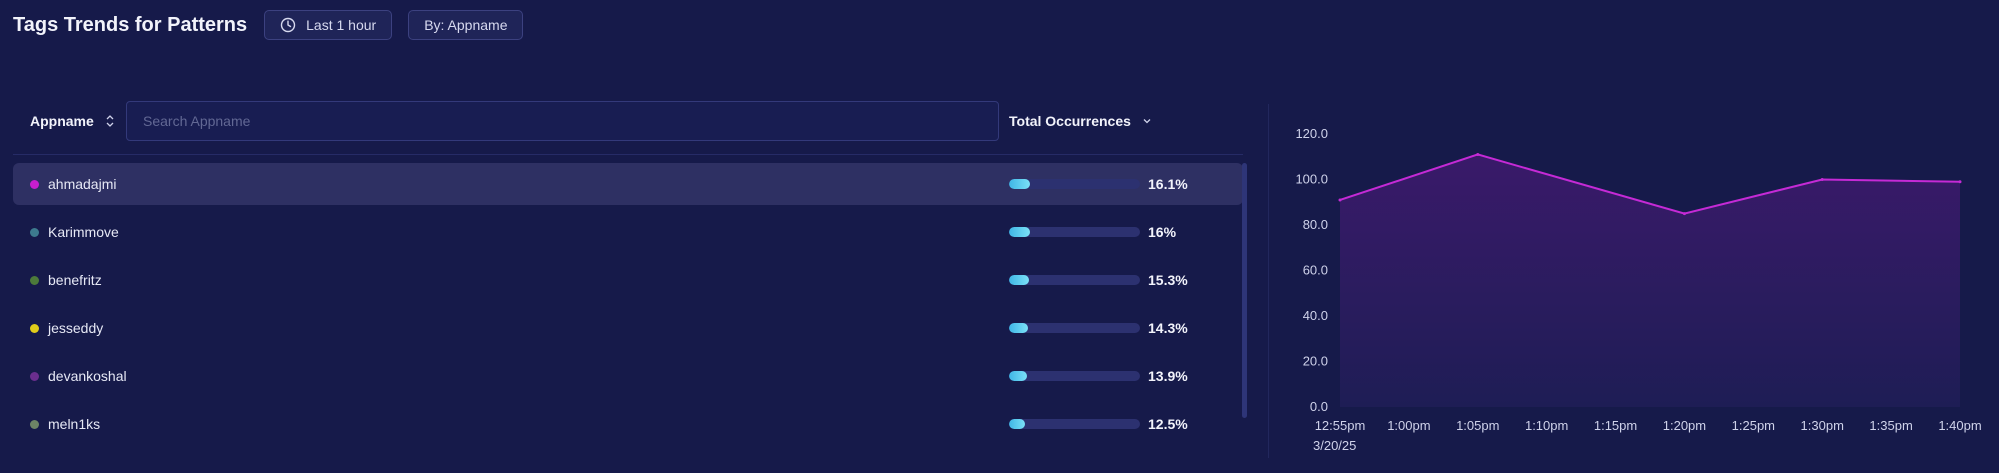 The image size is (1999, 473). Describe the element at coordinates (628, 376) in the screenshot. I see `table-row: devankoshal 13.9%` at that location.